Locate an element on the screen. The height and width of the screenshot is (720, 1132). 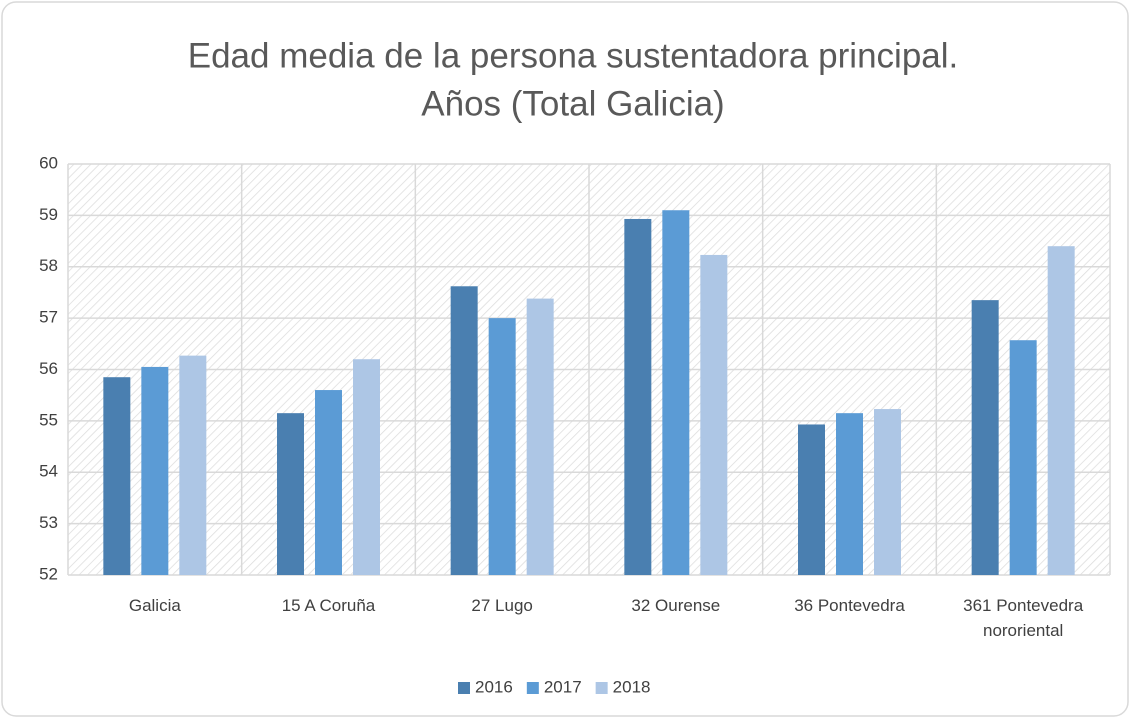
y-tick-label: 52 is located at coordinates (48, 573).